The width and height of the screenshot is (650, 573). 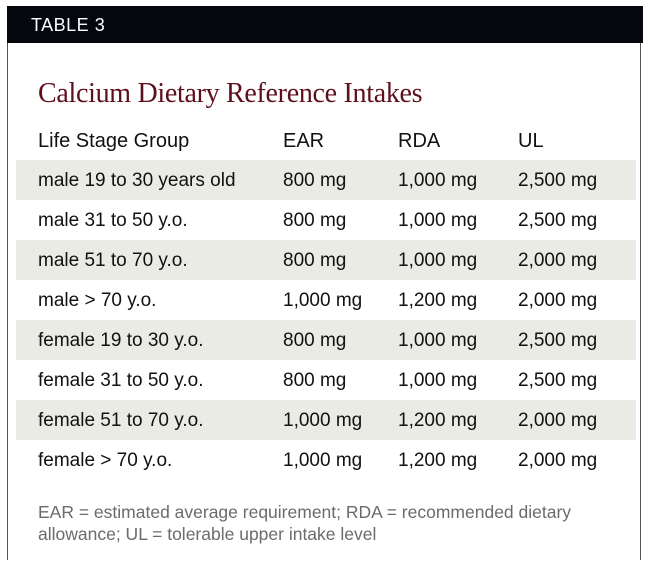 I want to click on table-cell: female 19 to 30 y.o., so click(x=121, y=340).